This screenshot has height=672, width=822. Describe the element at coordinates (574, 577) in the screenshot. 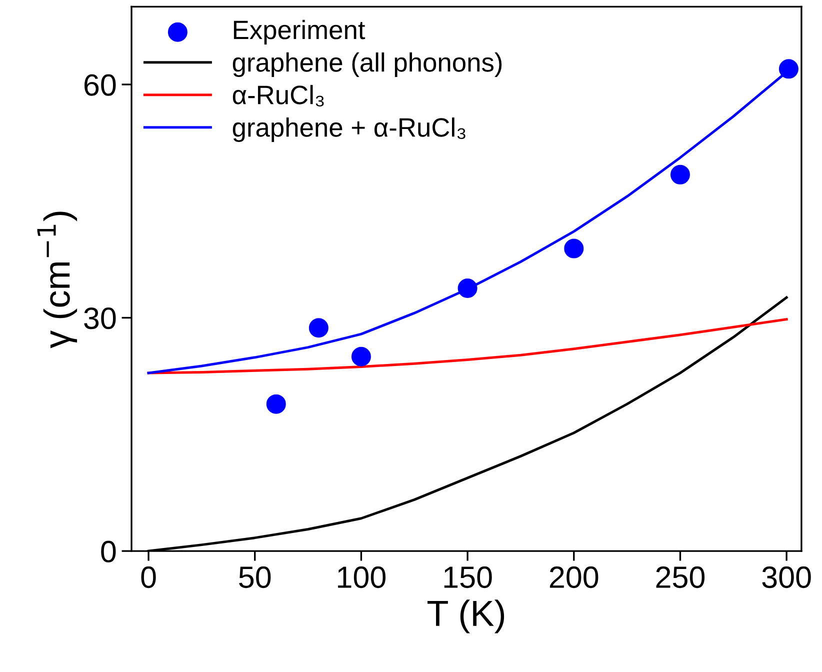

I see `x-tick-label: 200` at that location.